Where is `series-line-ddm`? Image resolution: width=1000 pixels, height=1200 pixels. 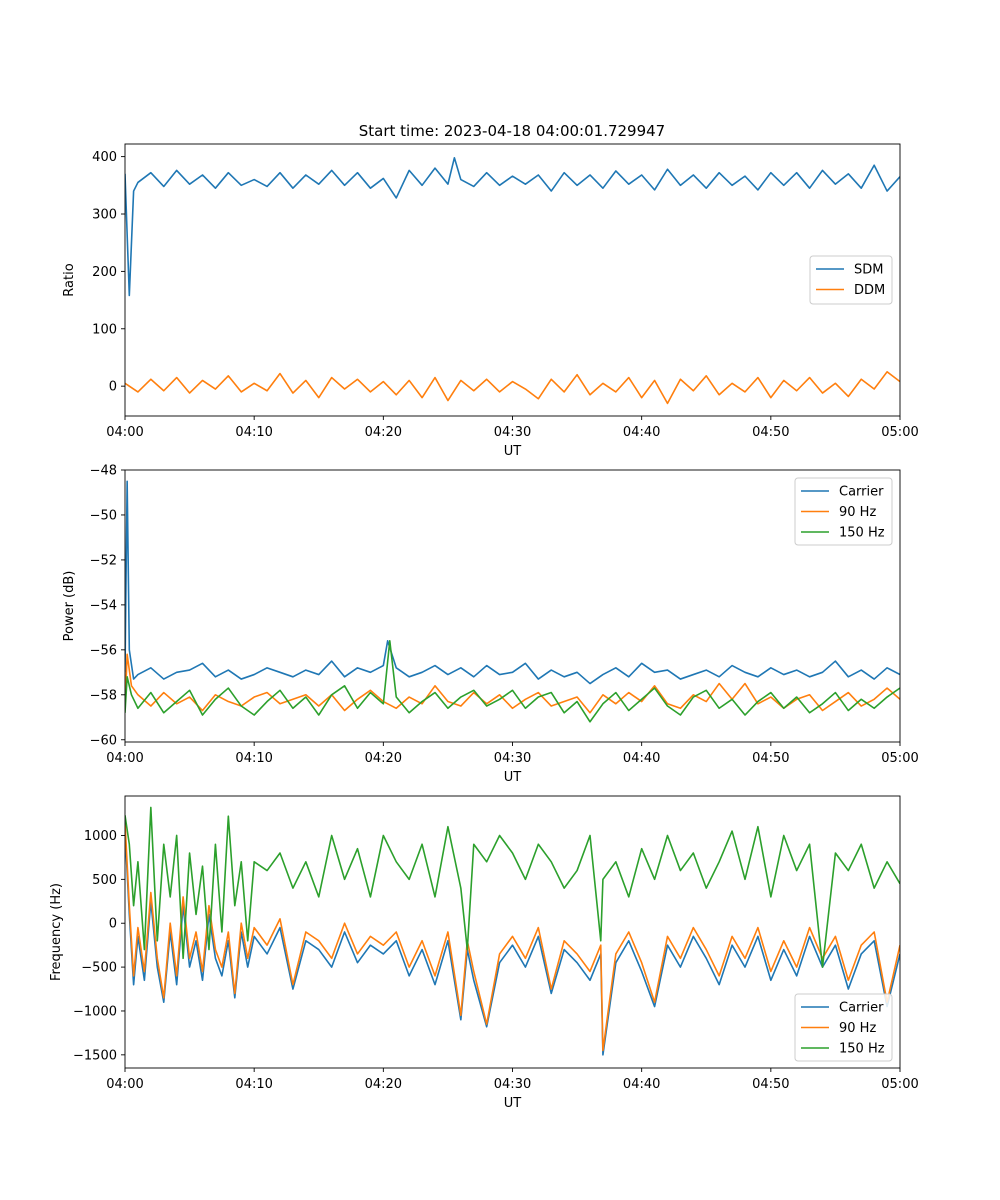 series-line-ddm is located at coordinates (512, 388).